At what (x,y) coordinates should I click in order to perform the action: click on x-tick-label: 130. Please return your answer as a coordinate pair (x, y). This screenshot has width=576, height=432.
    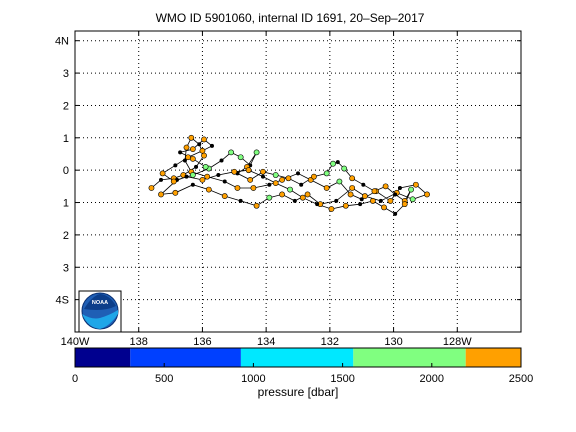
    Looking at the image, I should click on (393, 342).